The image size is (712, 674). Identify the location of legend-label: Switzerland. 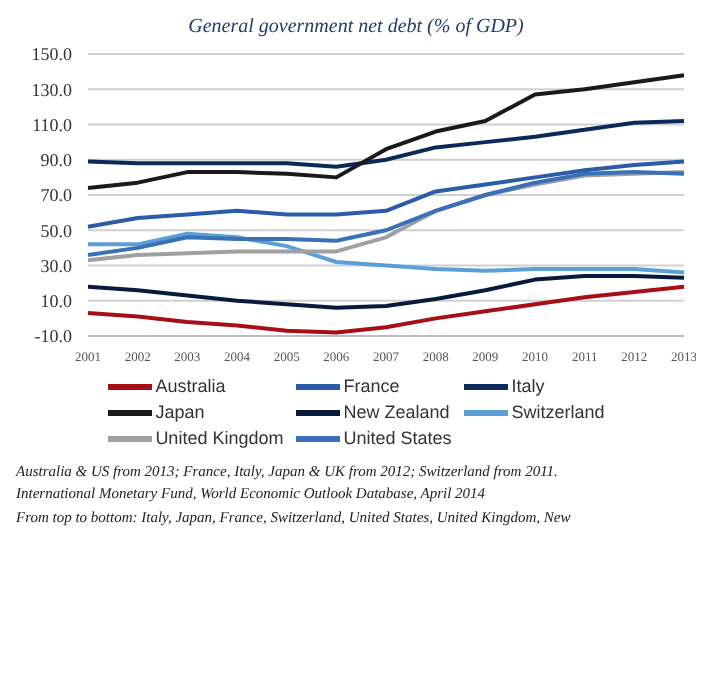
(558, 412).